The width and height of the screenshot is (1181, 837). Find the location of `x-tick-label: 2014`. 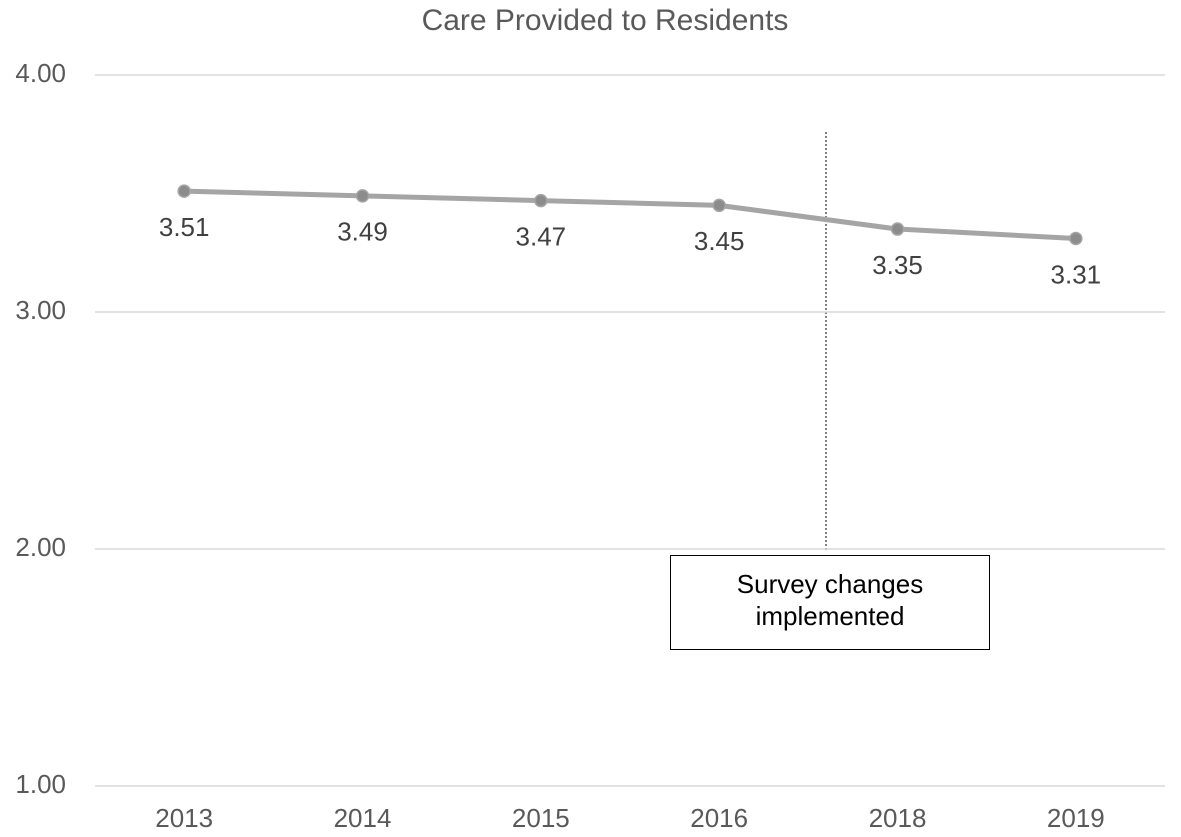

x-tick-label: 2014 is located at coordinates (363, 818).